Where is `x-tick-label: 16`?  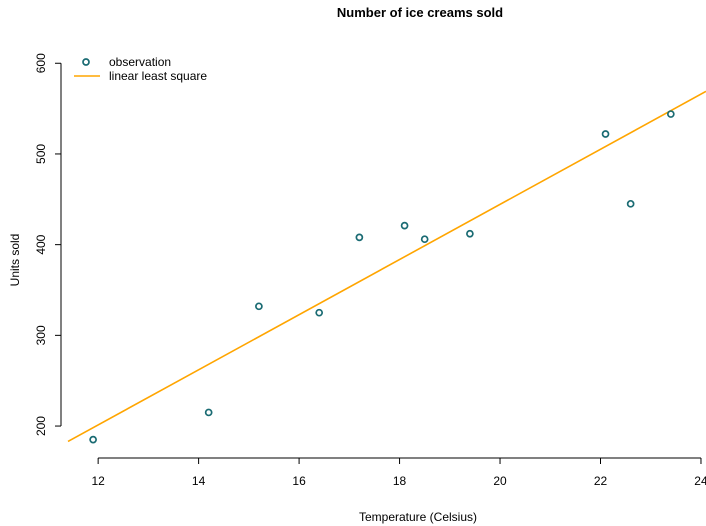 x-tick-label: 16 is located at coordinates (299, 481).